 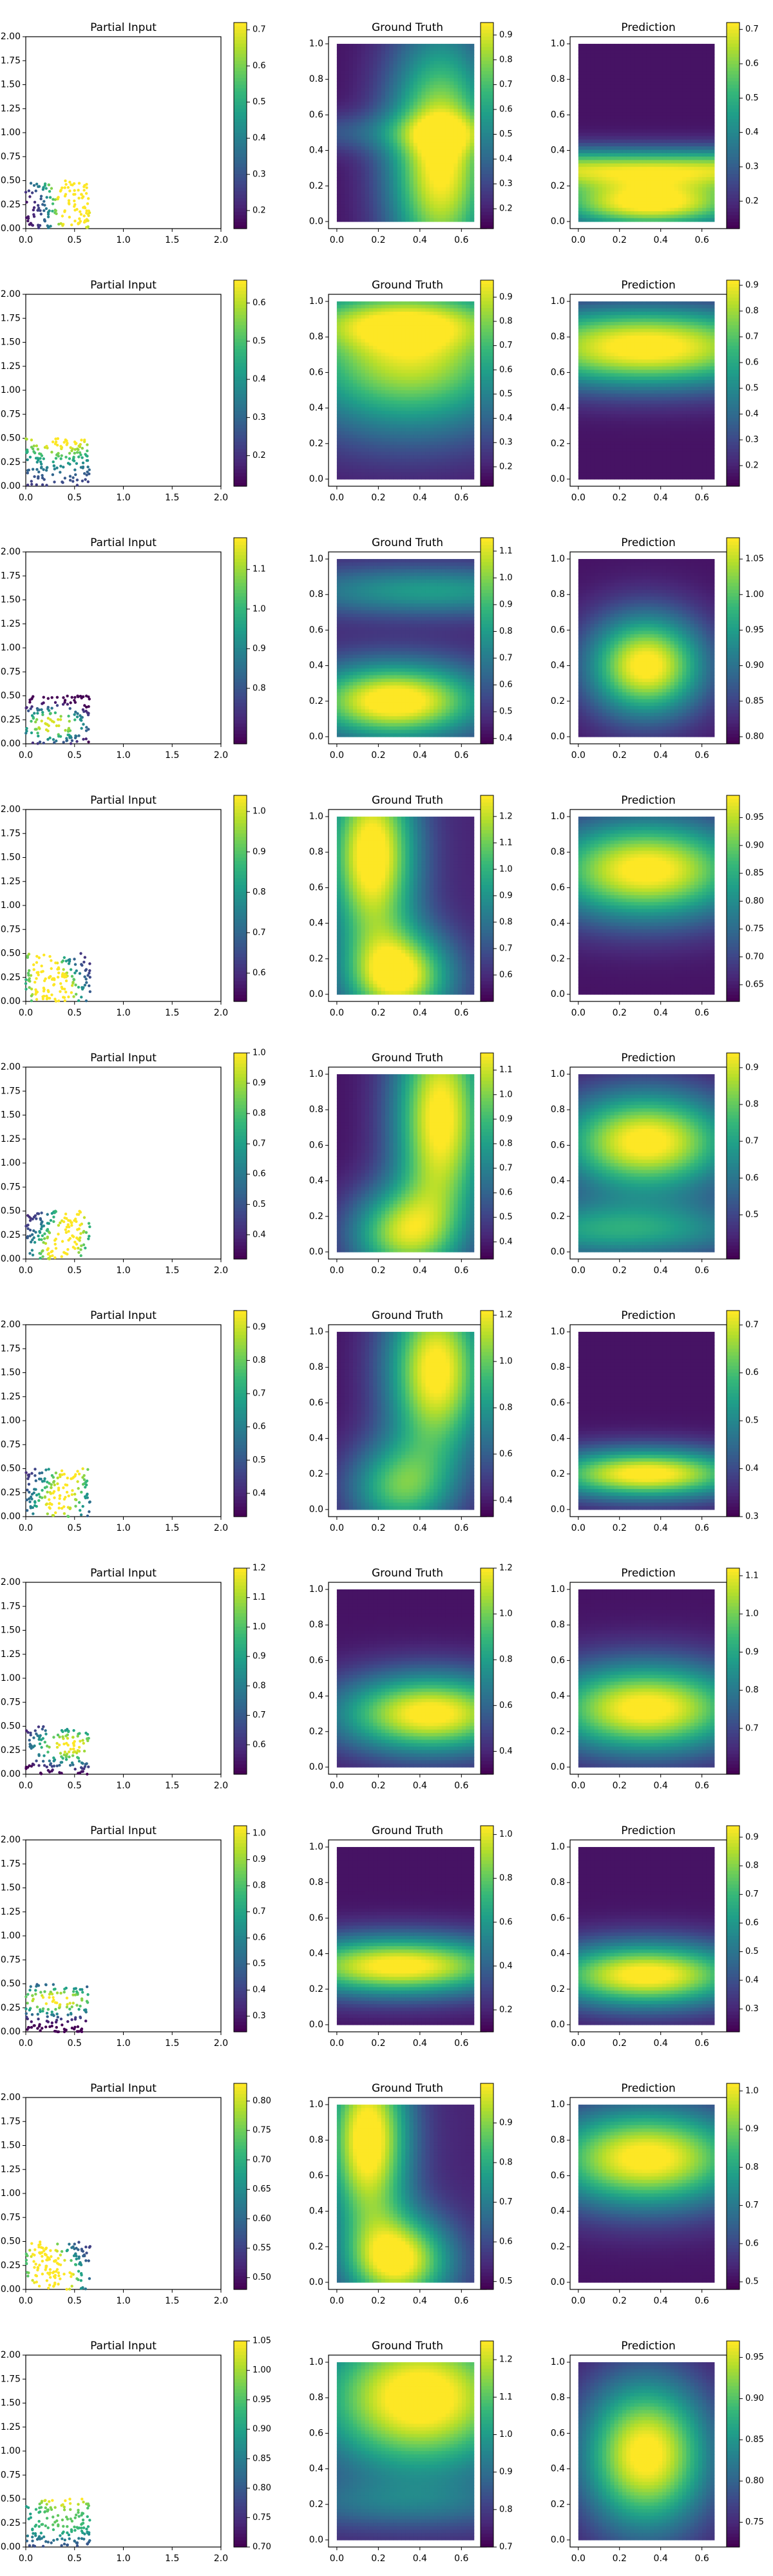 I want to click on colorbar-tick-label: 0.2, so click(x=506, y=209).